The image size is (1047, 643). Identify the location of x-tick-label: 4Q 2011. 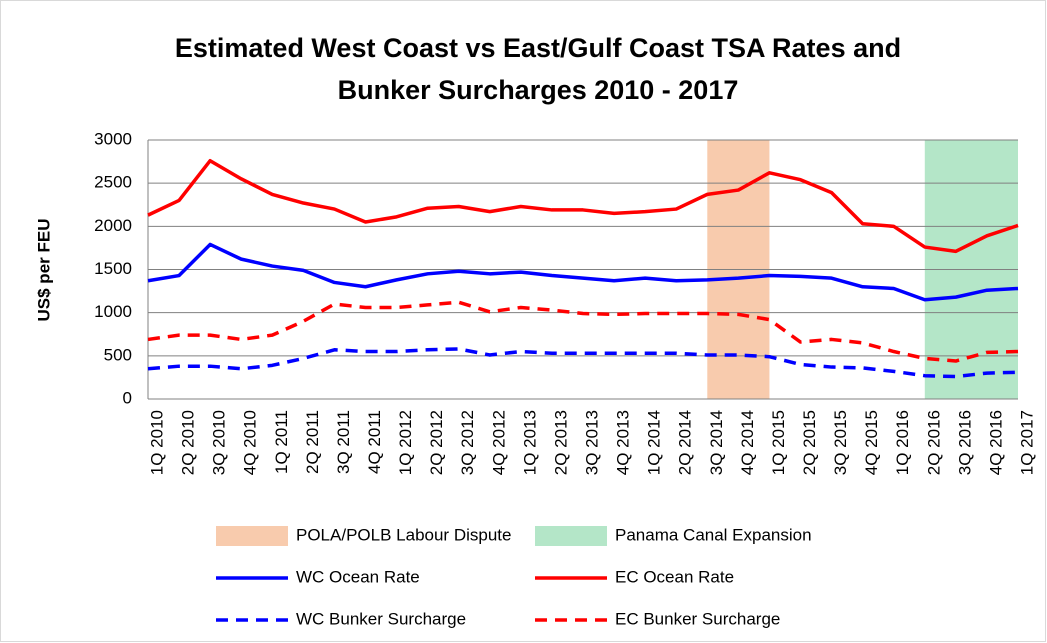
(374, 442).